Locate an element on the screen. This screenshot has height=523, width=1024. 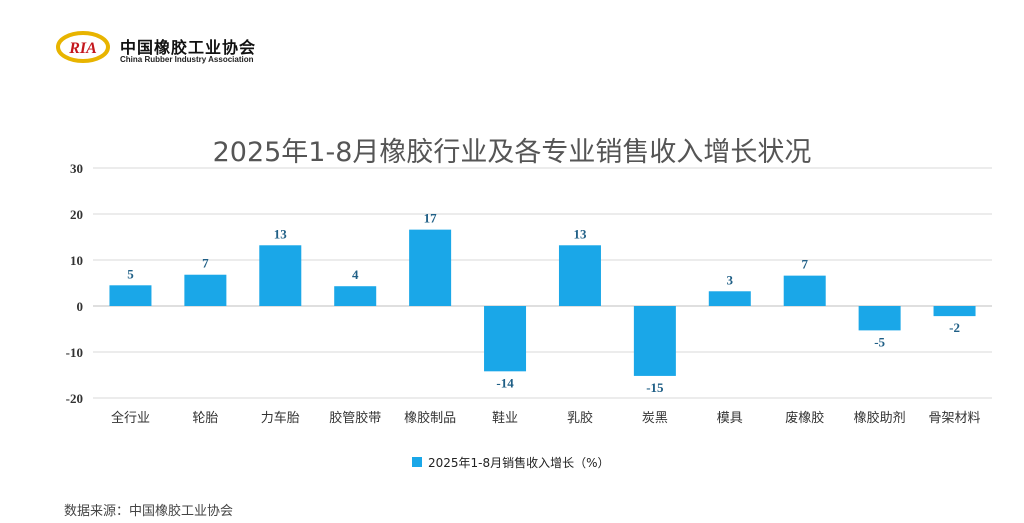
x-tick-label: 模具 is located at coordinates (730, 418).